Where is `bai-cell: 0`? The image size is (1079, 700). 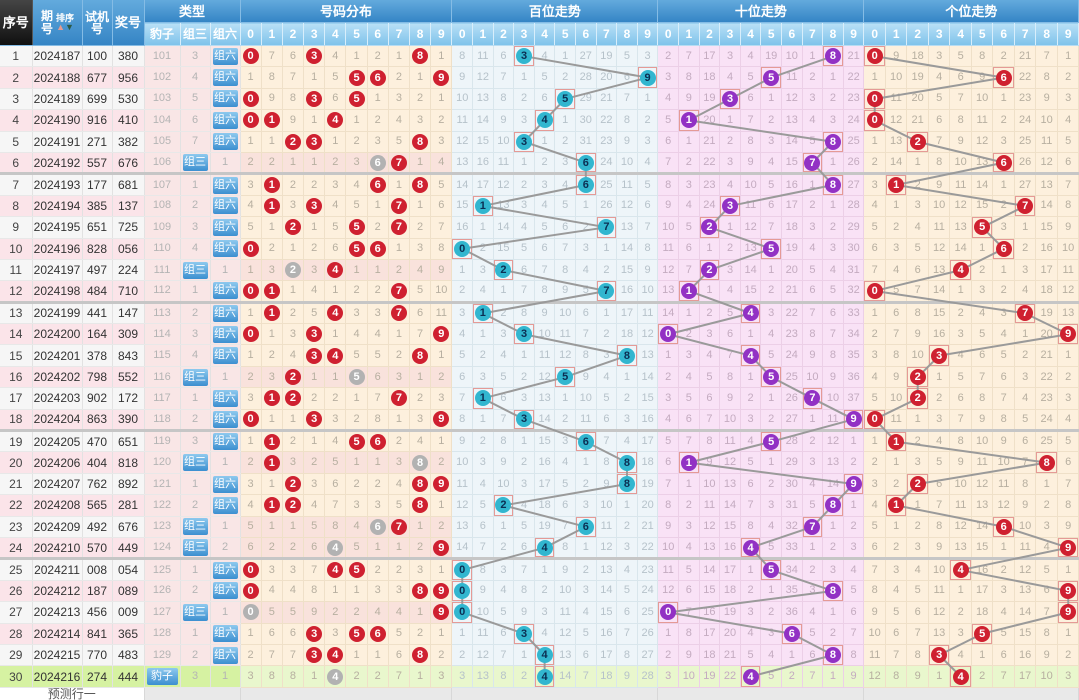 bai-cell: 0 is located at coordinates (462, 249).